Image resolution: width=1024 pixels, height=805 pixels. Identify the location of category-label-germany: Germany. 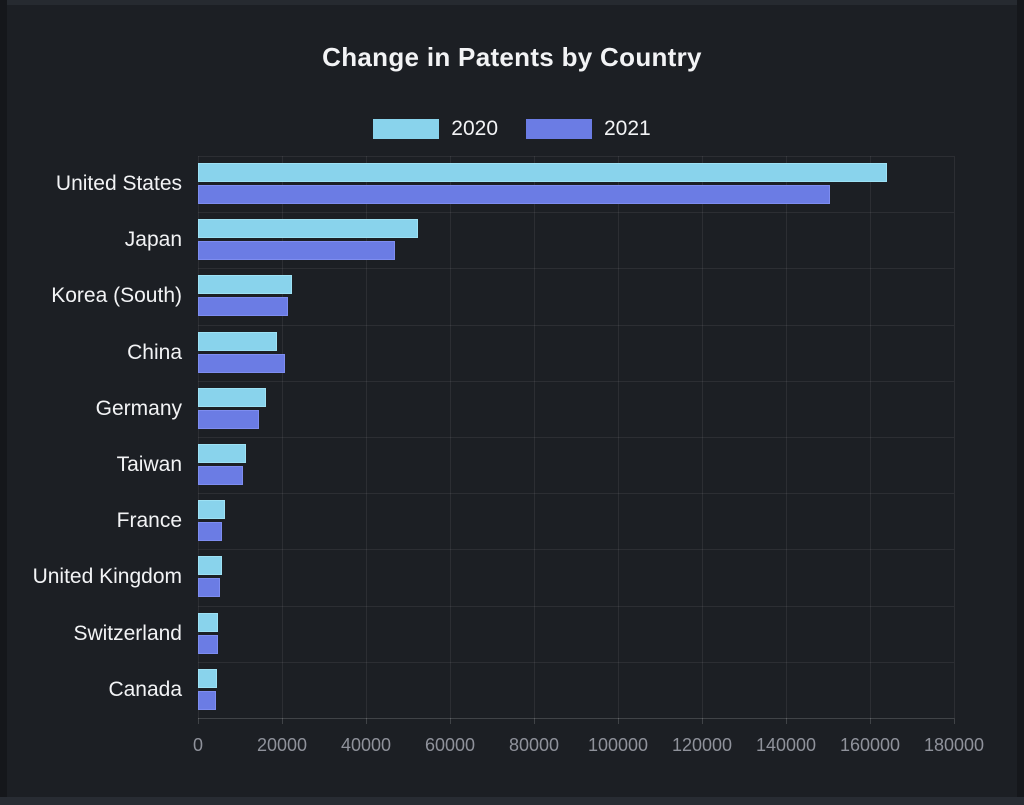
(138, 408).